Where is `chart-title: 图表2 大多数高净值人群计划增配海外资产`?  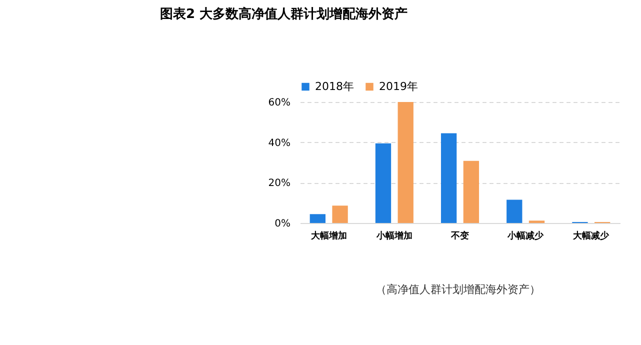
chart-title: 图表2 大多数高净值人群计划增配海外资产 is located at coordinates (284, 14).